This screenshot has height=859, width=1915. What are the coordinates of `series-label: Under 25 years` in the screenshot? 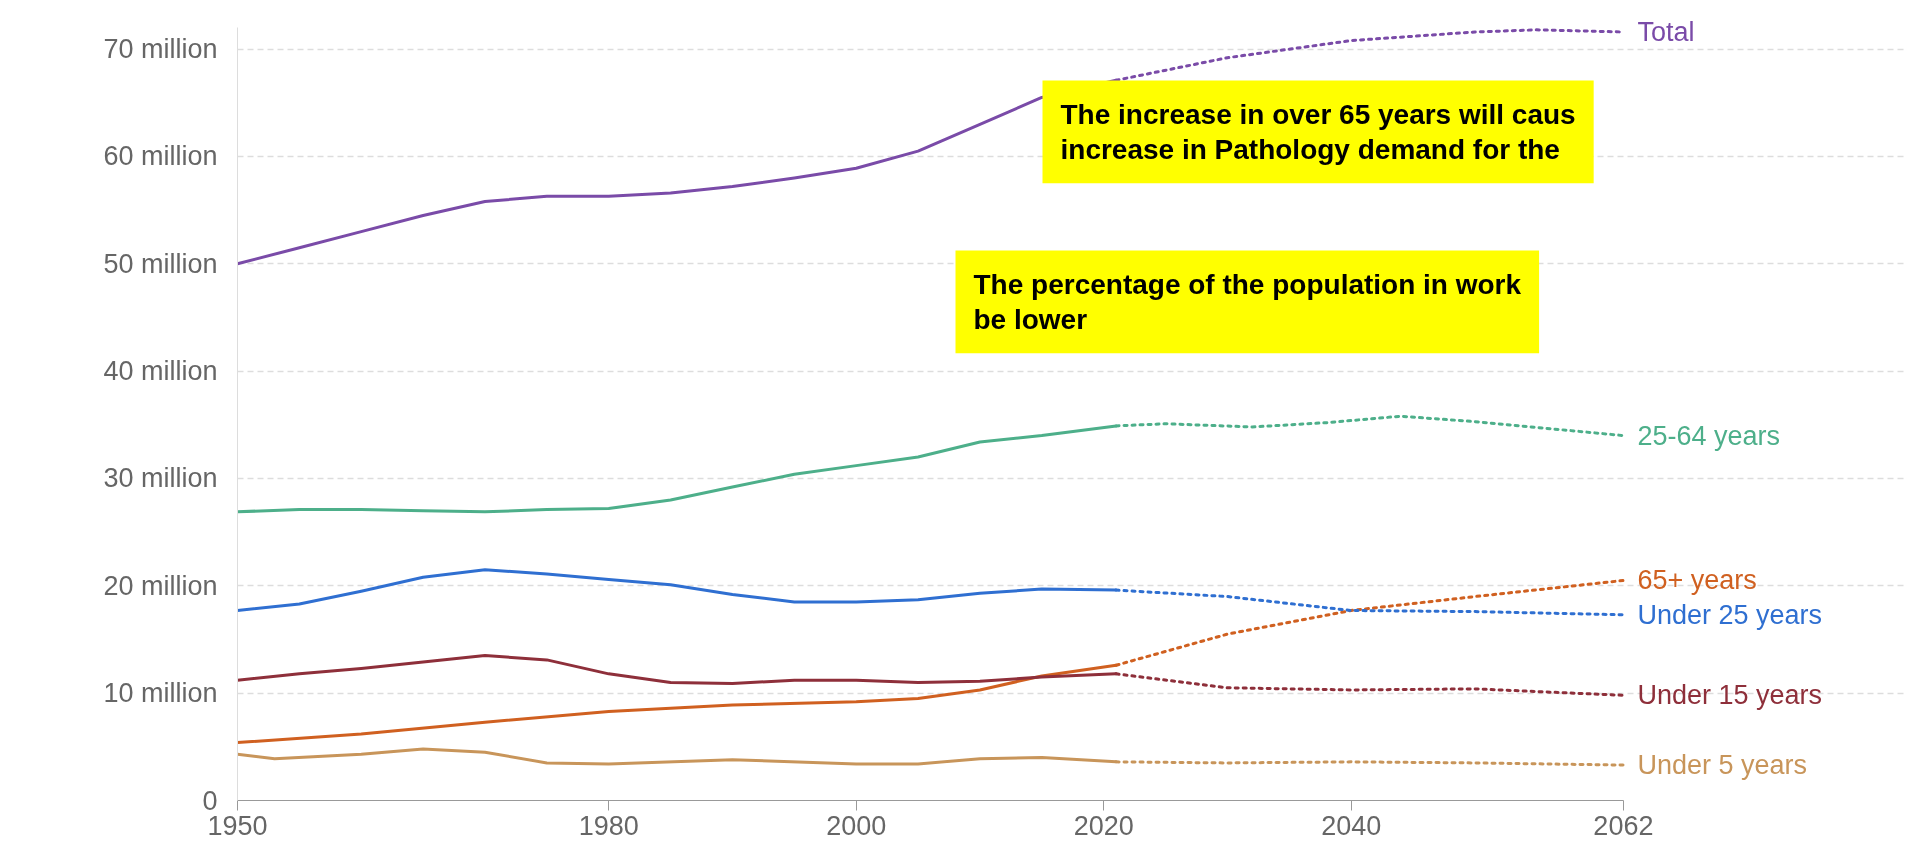 It's located at (1729, 614).